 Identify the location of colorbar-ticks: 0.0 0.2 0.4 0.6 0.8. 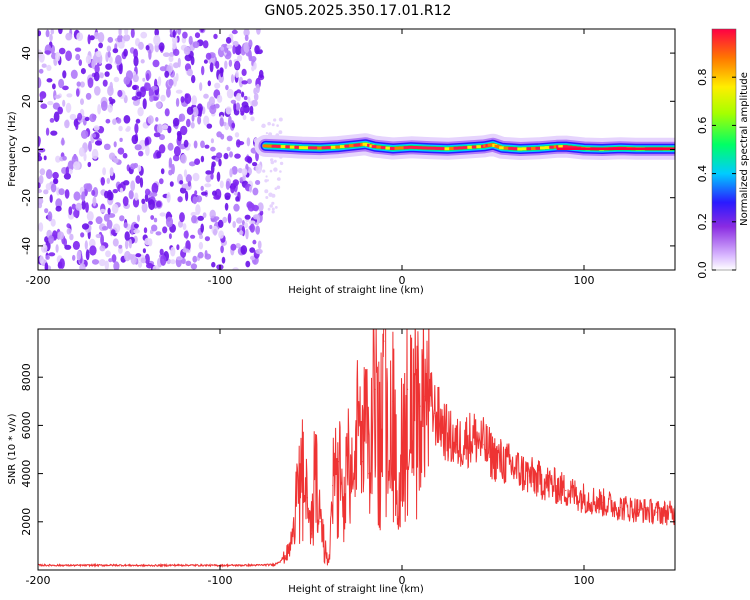
(716, 173).